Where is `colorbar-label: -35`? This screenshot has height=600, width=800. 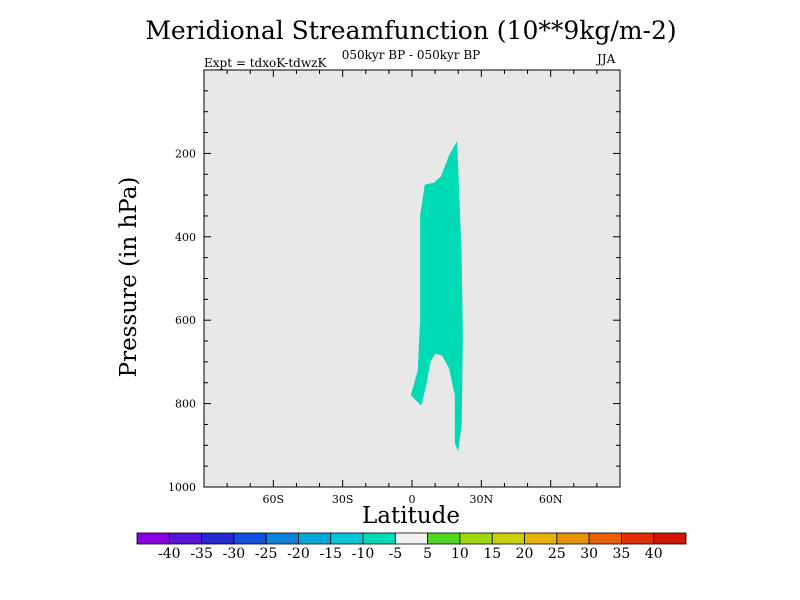
colorbar-label: -35 is located at coordinates (201, 554).